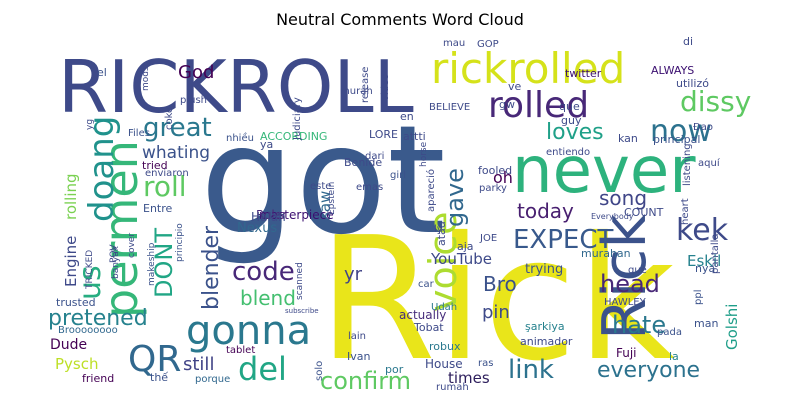  I want to click on word-cloud-word: confirm, so click(365, 381).